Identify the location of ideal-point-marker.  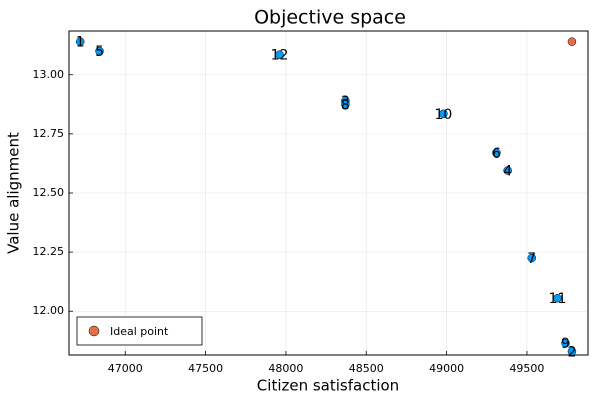
(572, 41).